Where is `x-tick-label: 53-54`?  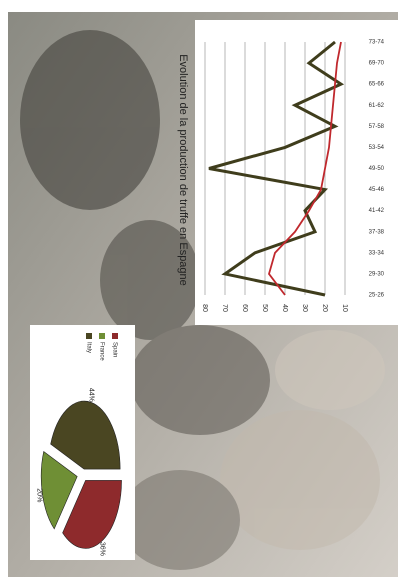 x-tick-label: 53-54 is located at coordinates (377, 148).